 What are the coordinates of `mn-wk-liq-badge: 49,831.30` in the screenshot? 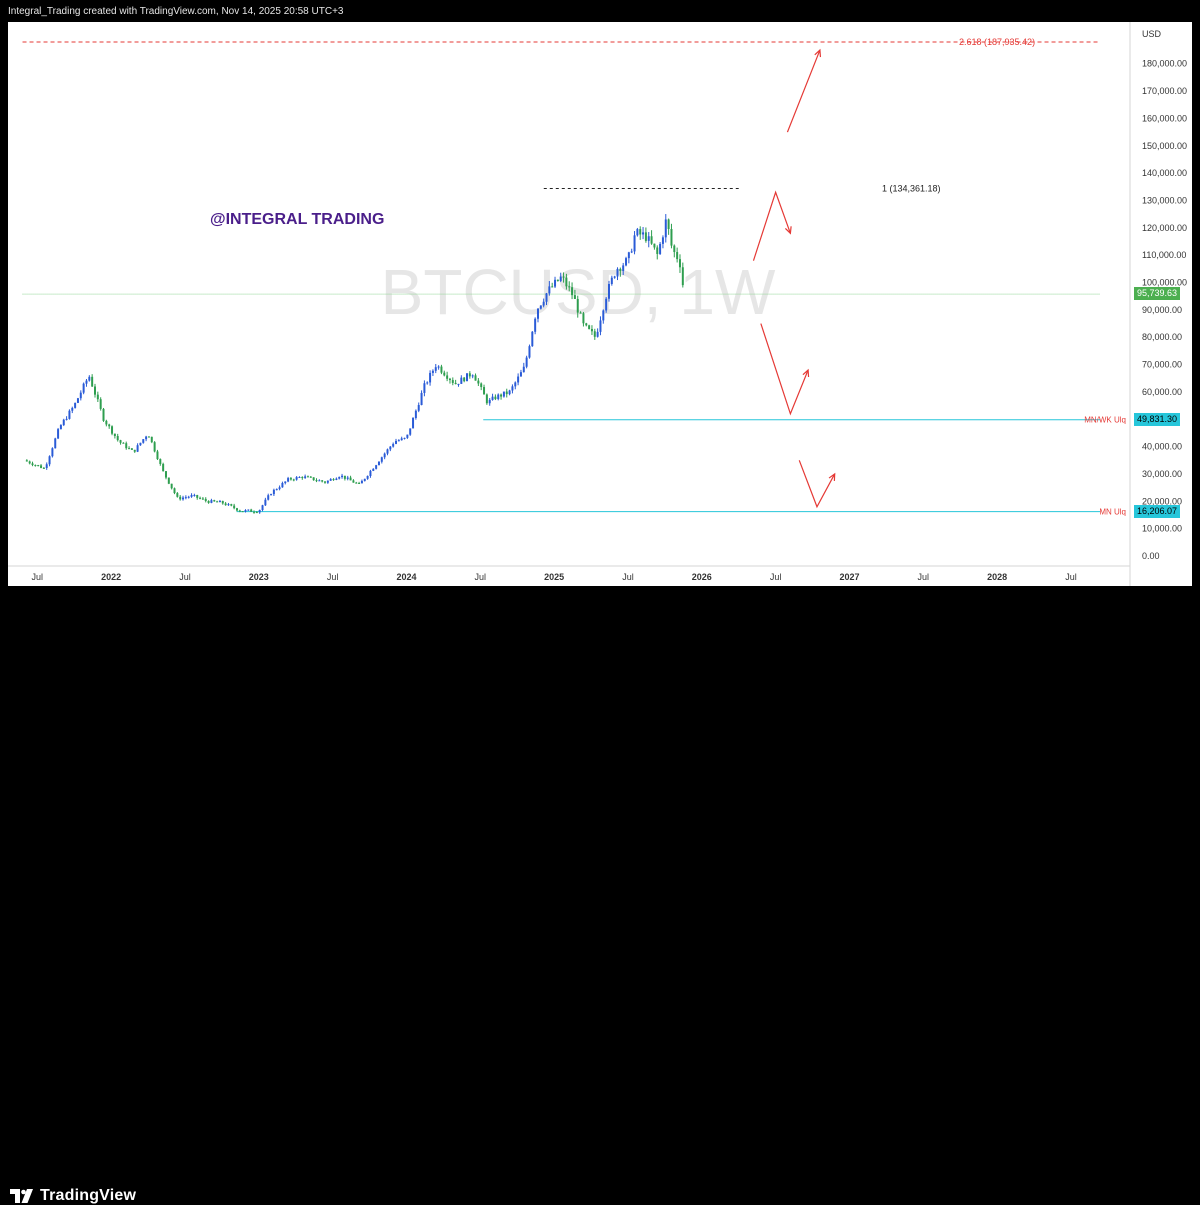 It's located at (1157, 419).